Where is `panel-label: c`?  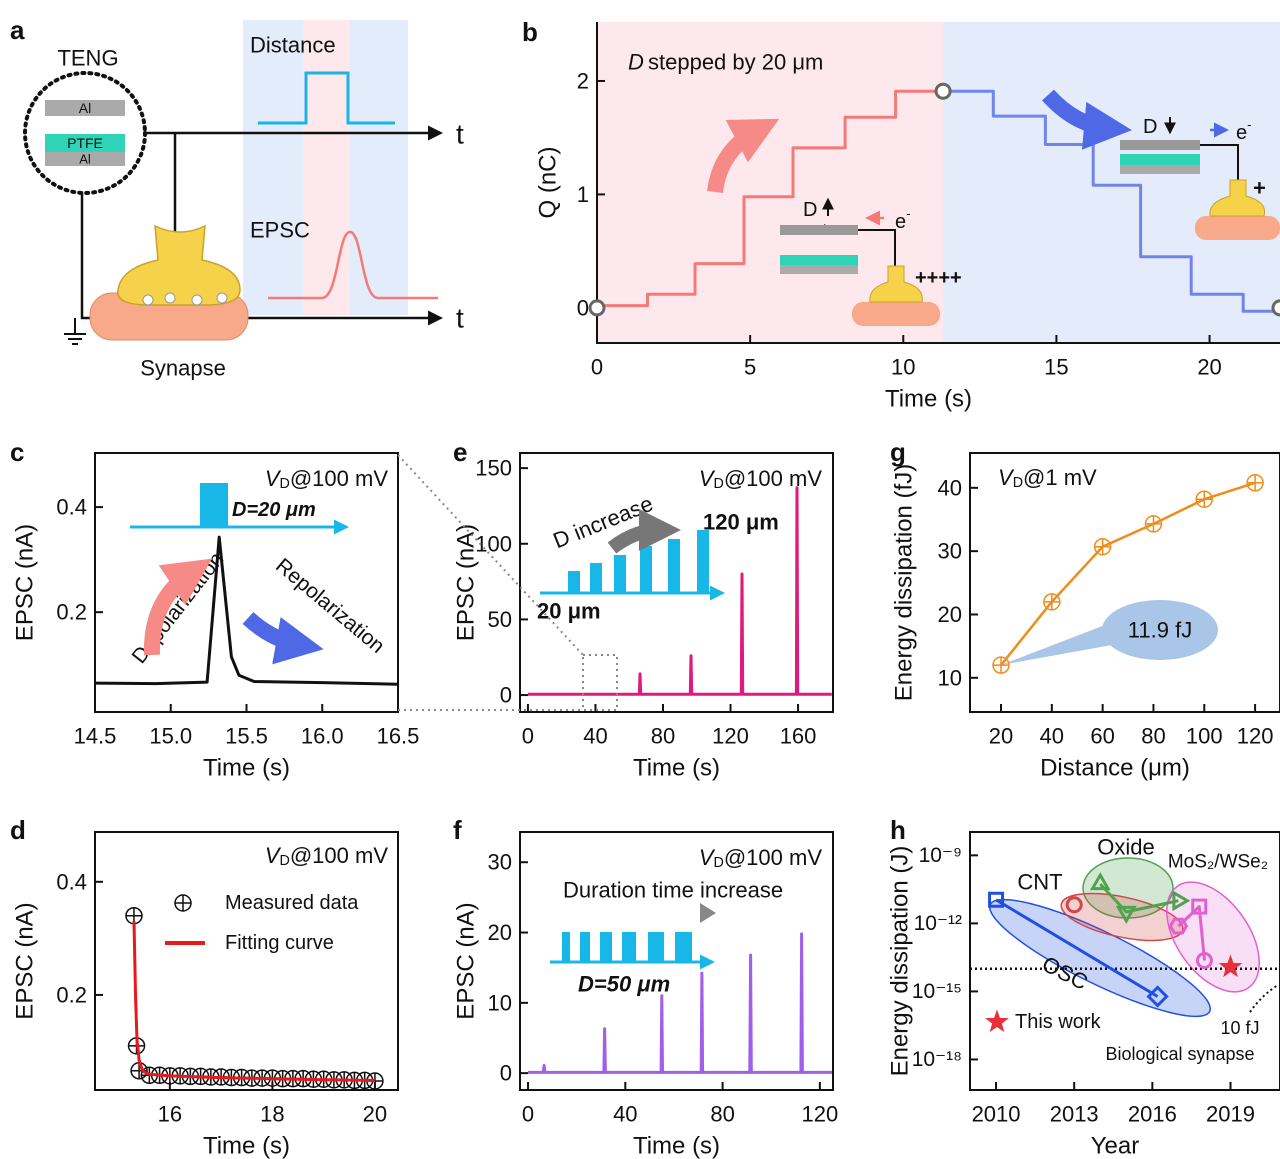
panel-label: c is located at coordinates (17, 452).